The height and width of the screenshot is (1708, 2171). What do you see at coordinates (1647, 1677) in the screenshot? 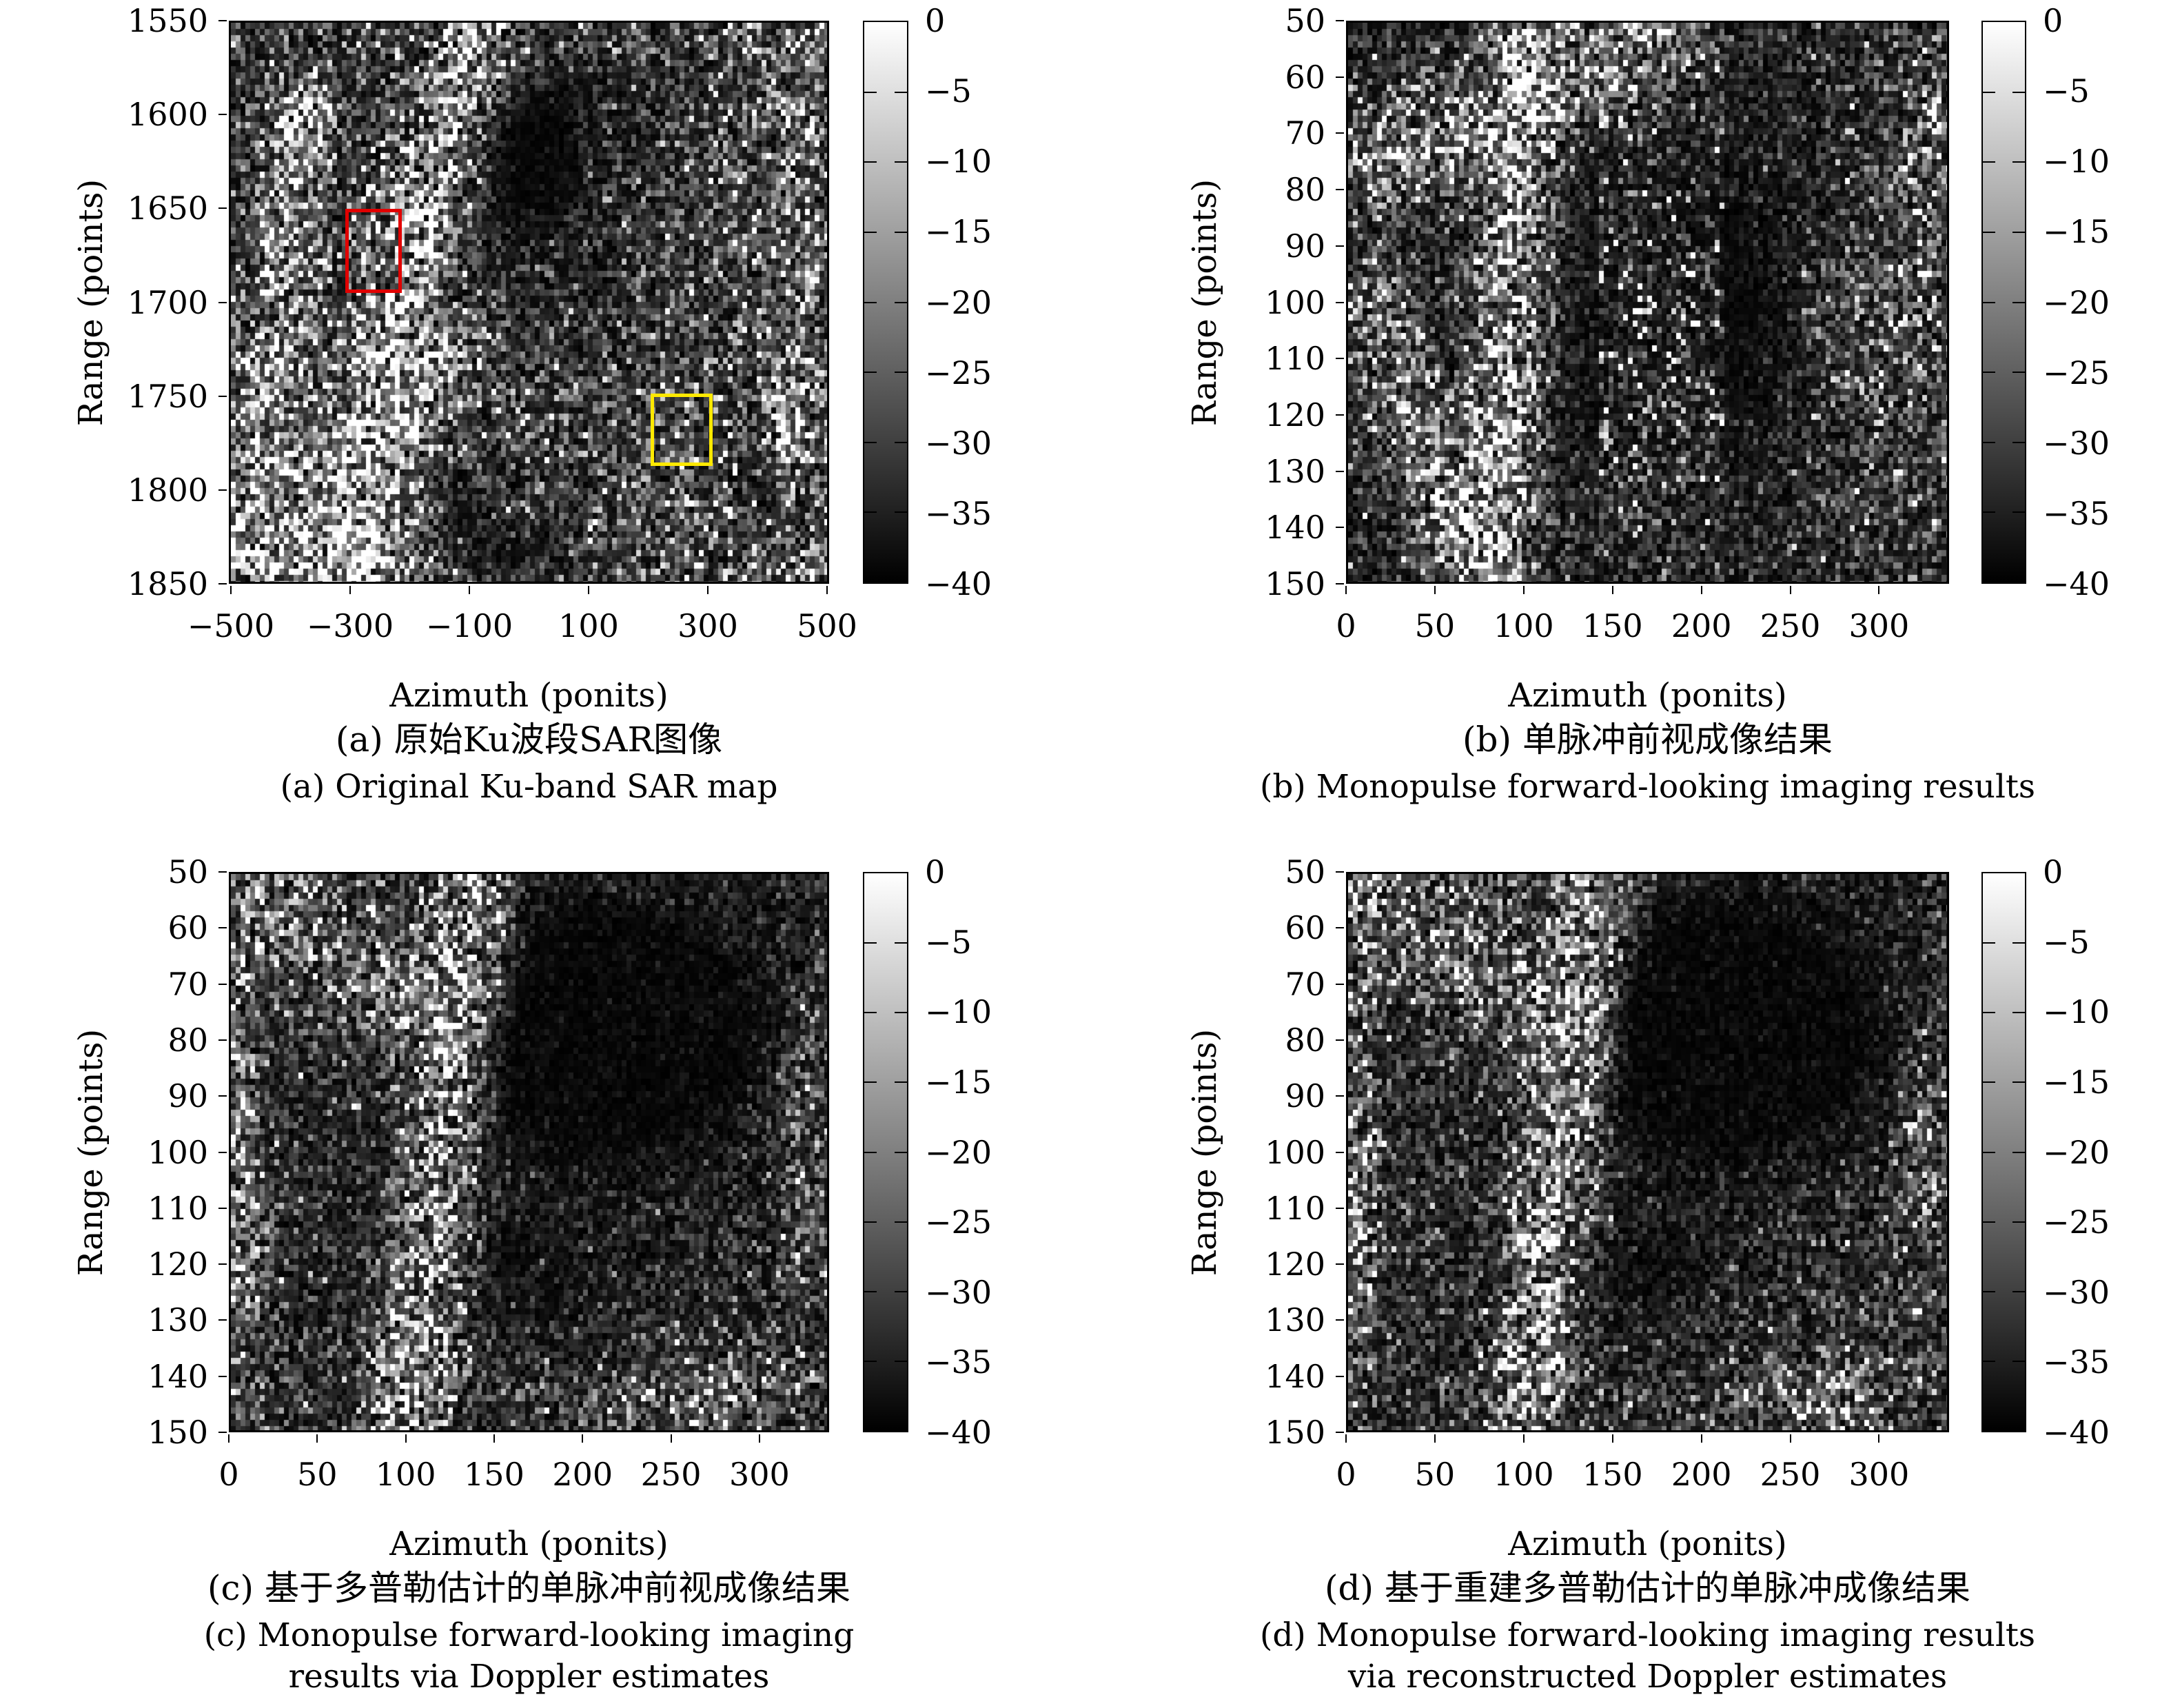
I see `caption-en-d-line2: via reconstructed Doppler estimates` at bounding box center [1647, 1677].